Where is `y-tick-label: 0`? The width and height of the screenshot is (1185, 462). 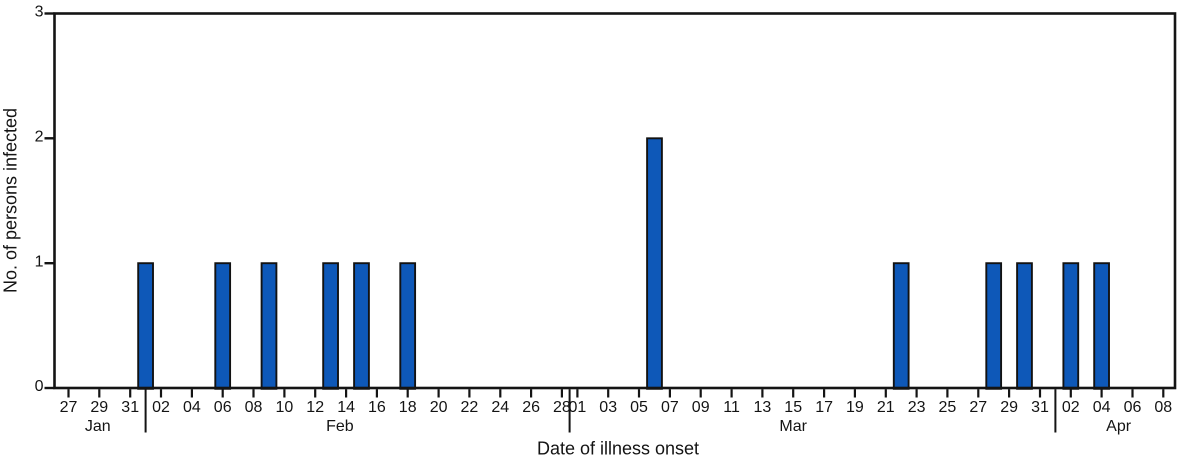
y-tick-label: 0 is located at coordinates (39, 386).